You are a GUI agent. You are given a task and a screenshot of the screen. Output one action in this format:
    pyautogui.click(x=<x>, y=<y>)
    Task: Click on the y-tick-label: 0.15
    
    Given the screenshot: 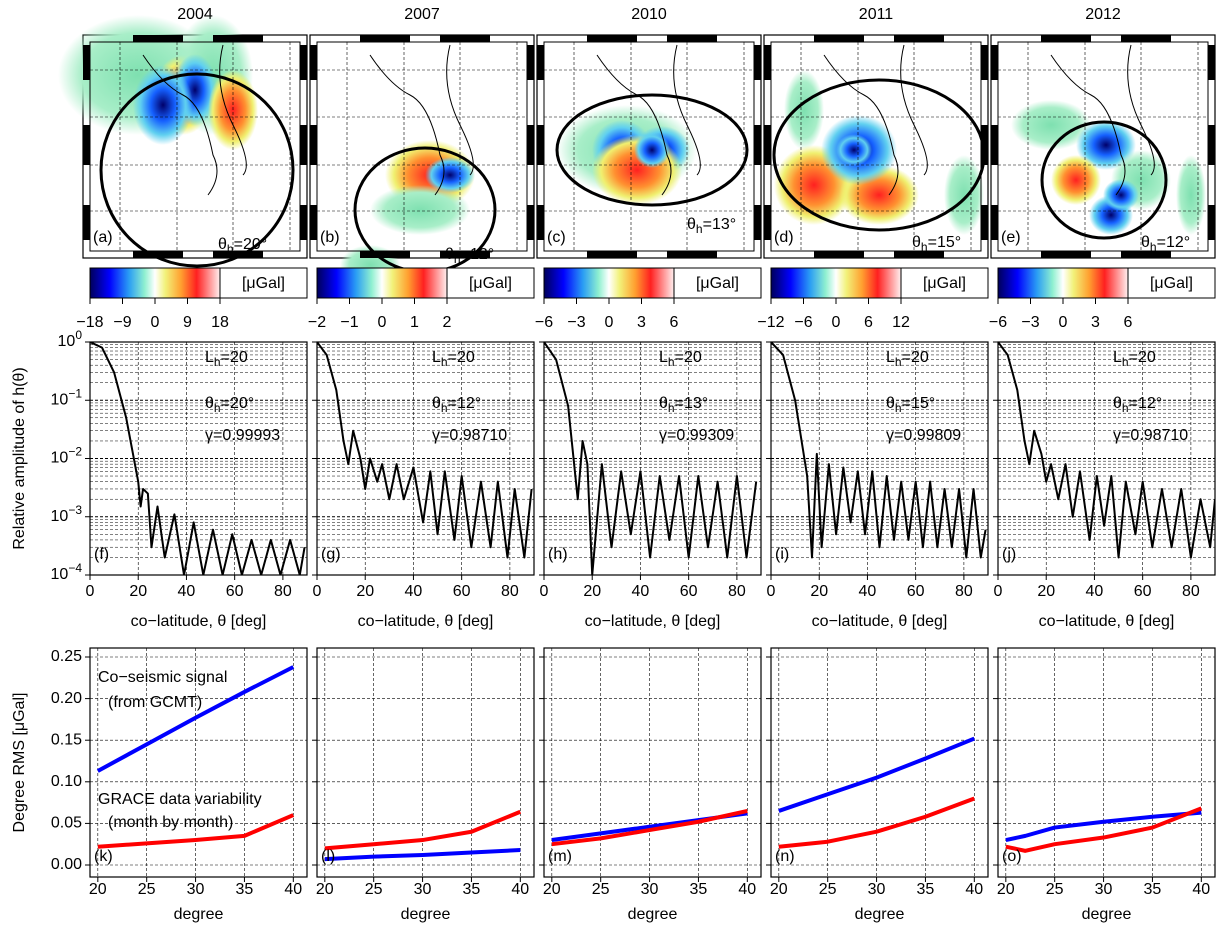 What is the action you would take?
    pyautogui.click(x=66, y=739)
    